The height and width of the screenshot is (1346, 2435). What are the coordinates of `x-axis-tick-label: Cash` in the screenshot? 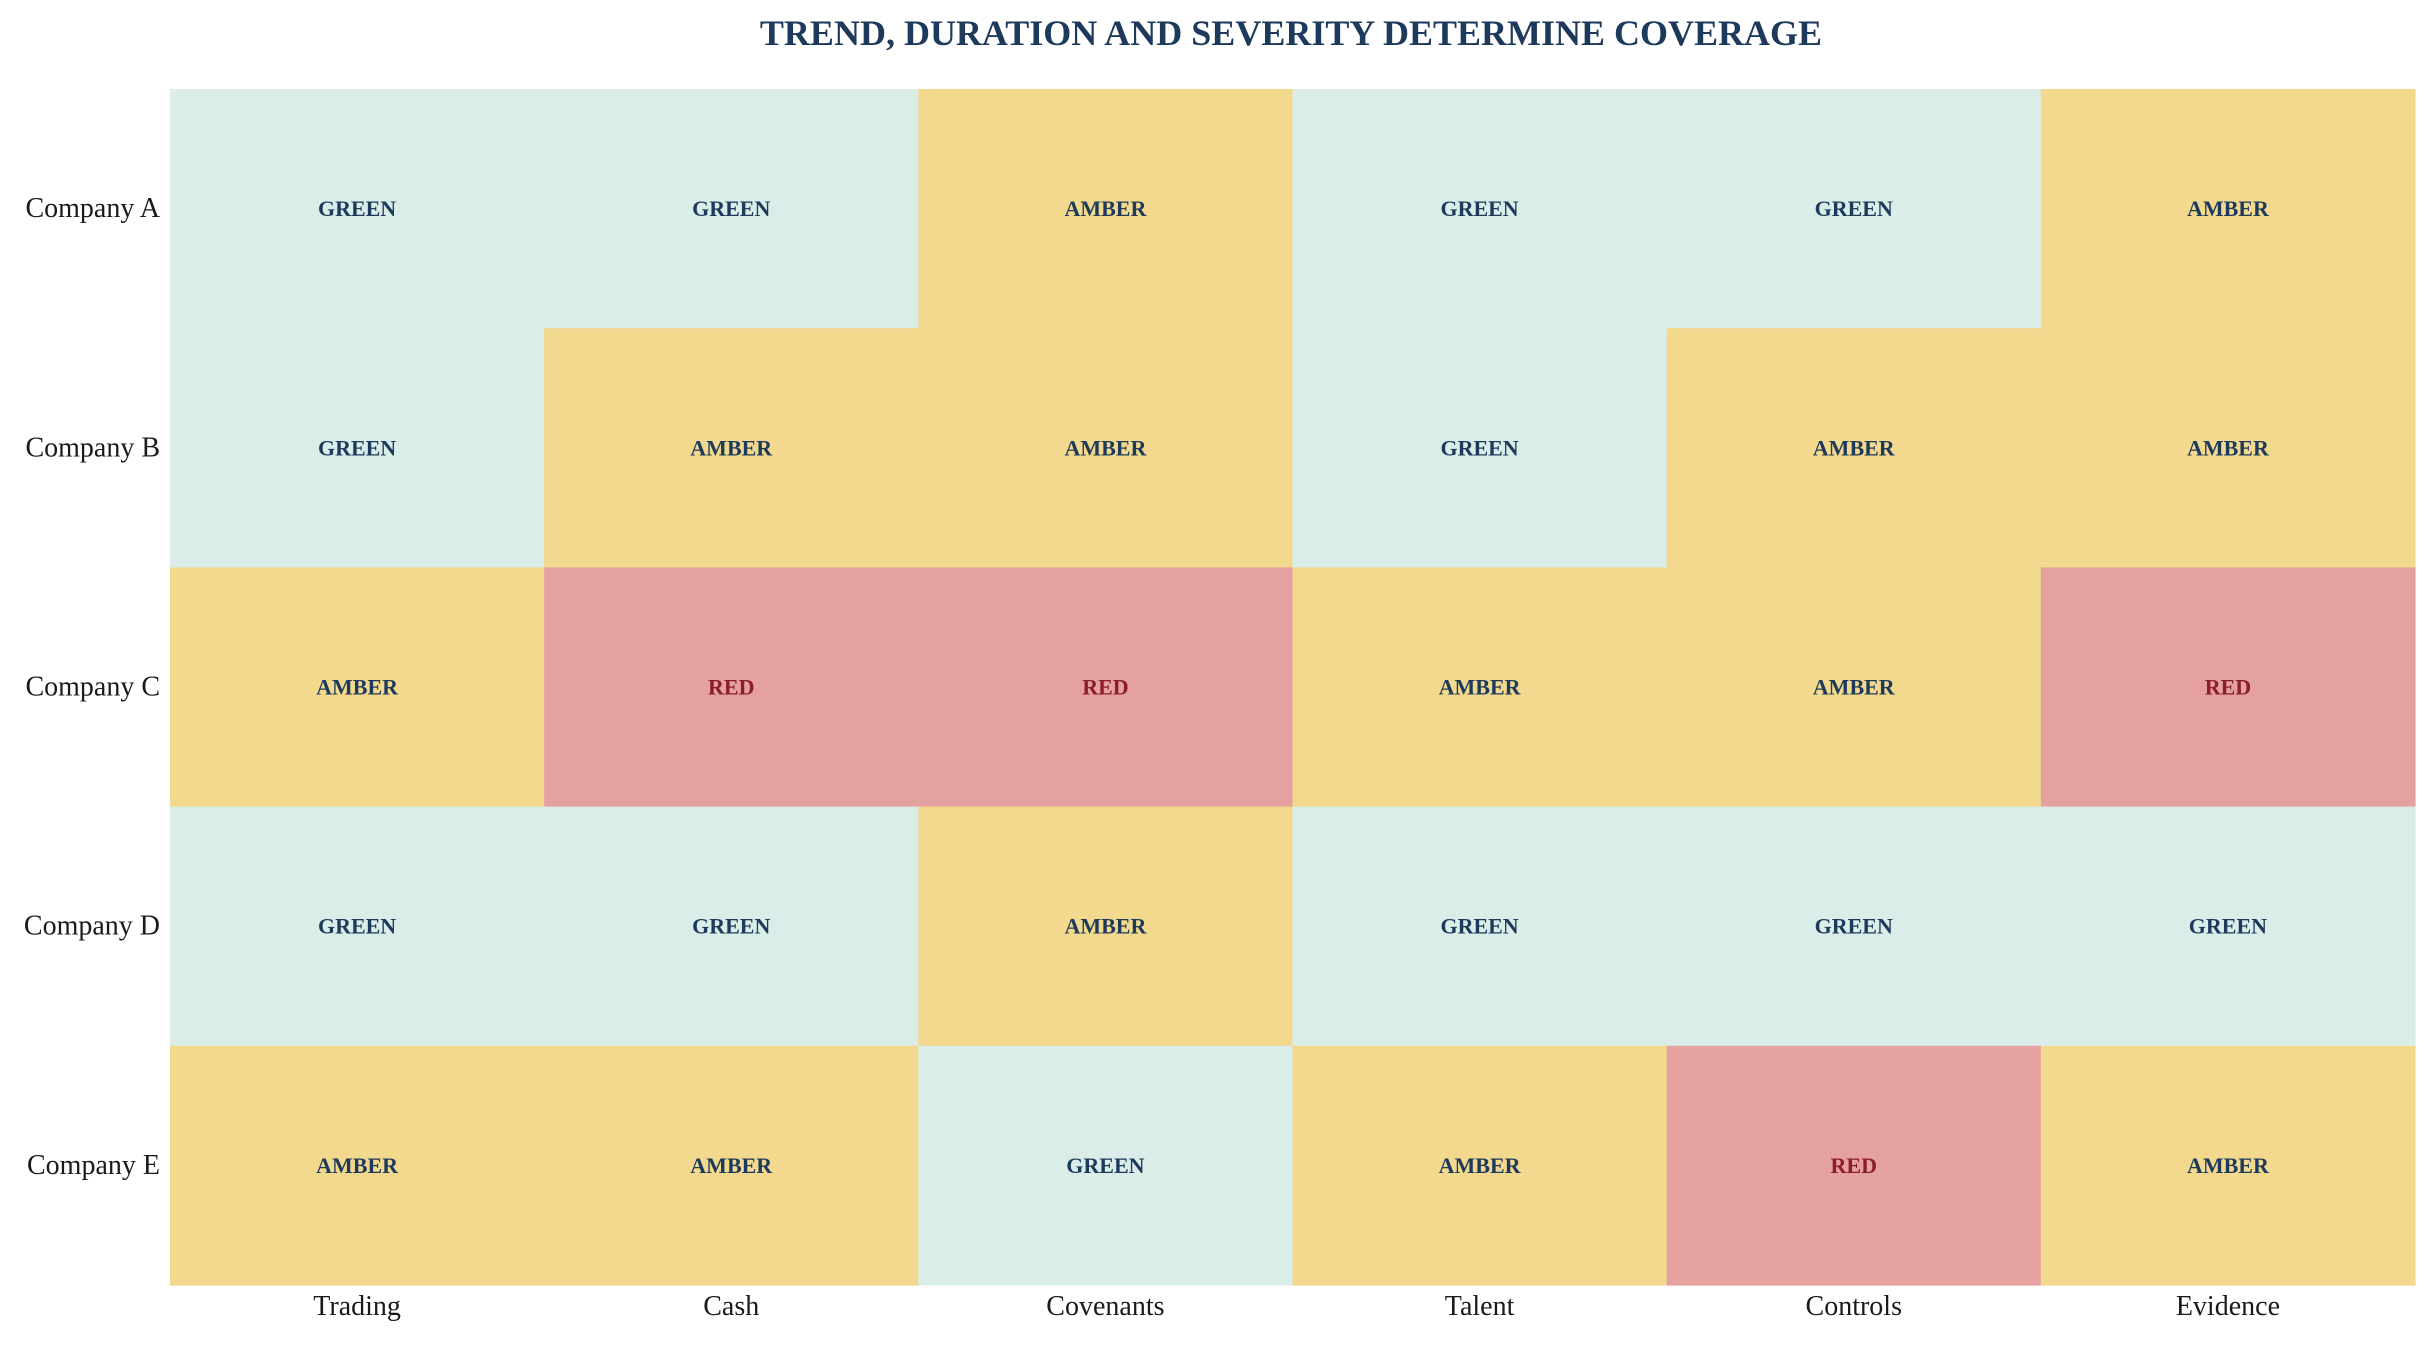 It's located at (731, 1306).